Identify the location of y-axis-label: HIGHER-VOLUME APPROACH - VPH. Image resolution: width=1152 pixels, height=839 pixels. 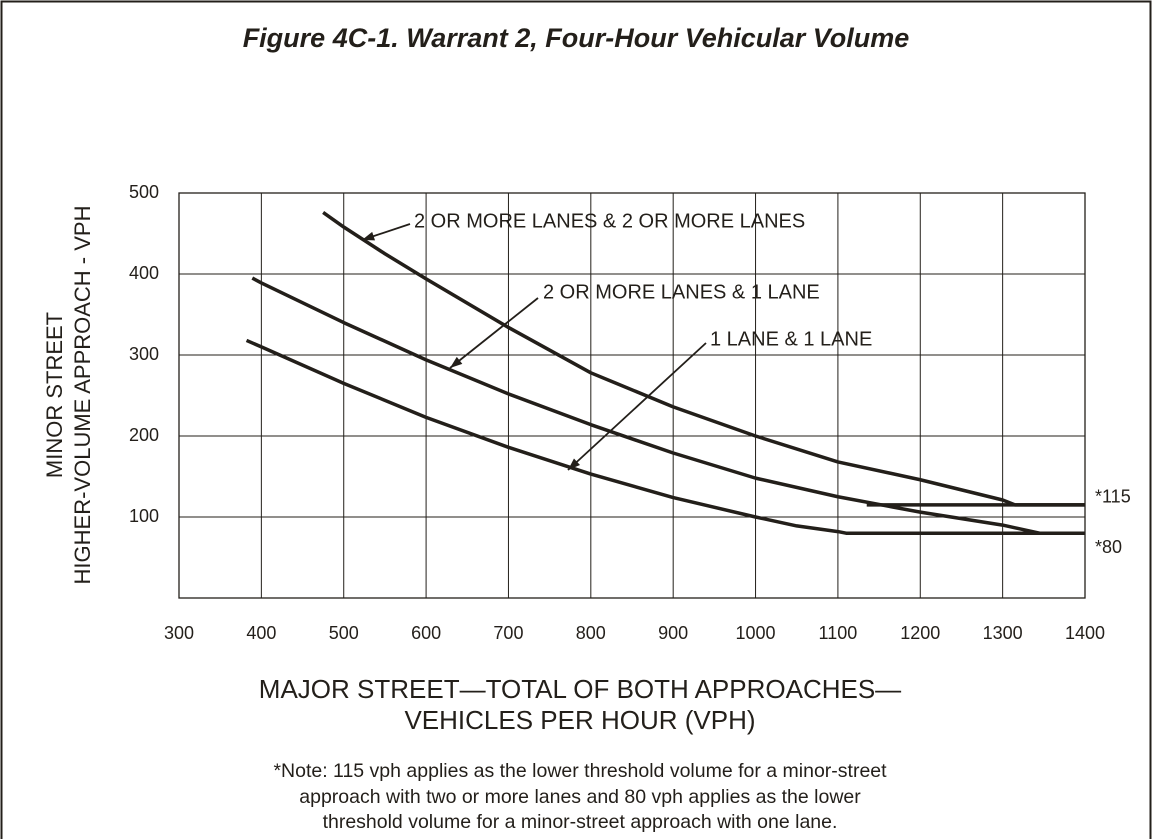
(82, 395).